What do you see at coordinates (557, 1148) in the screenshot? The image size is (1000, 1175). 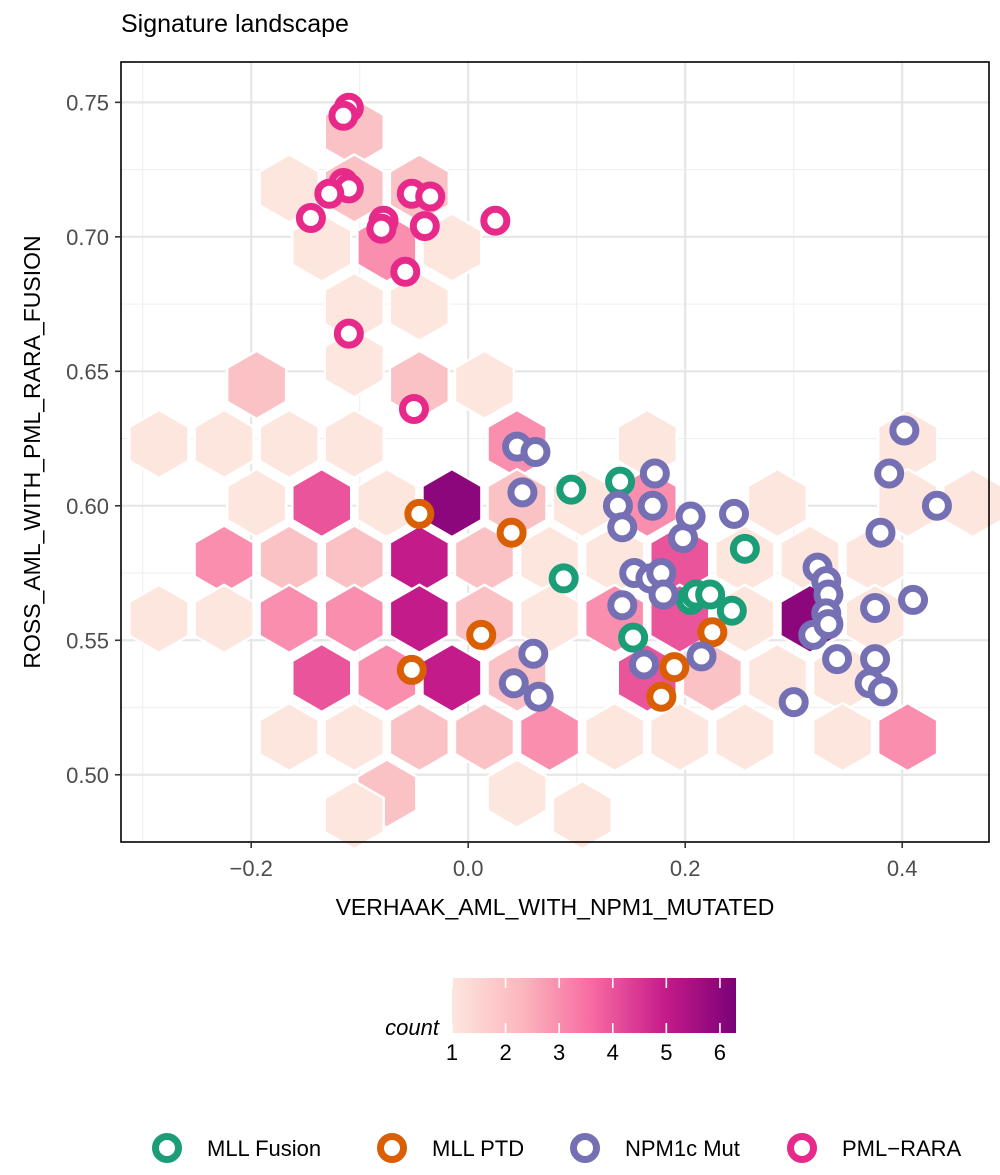 I see `series-legend: MLL Fusion MLL PTD NPM1c Mut PML−RARA` at bounding box center [557, 1148].